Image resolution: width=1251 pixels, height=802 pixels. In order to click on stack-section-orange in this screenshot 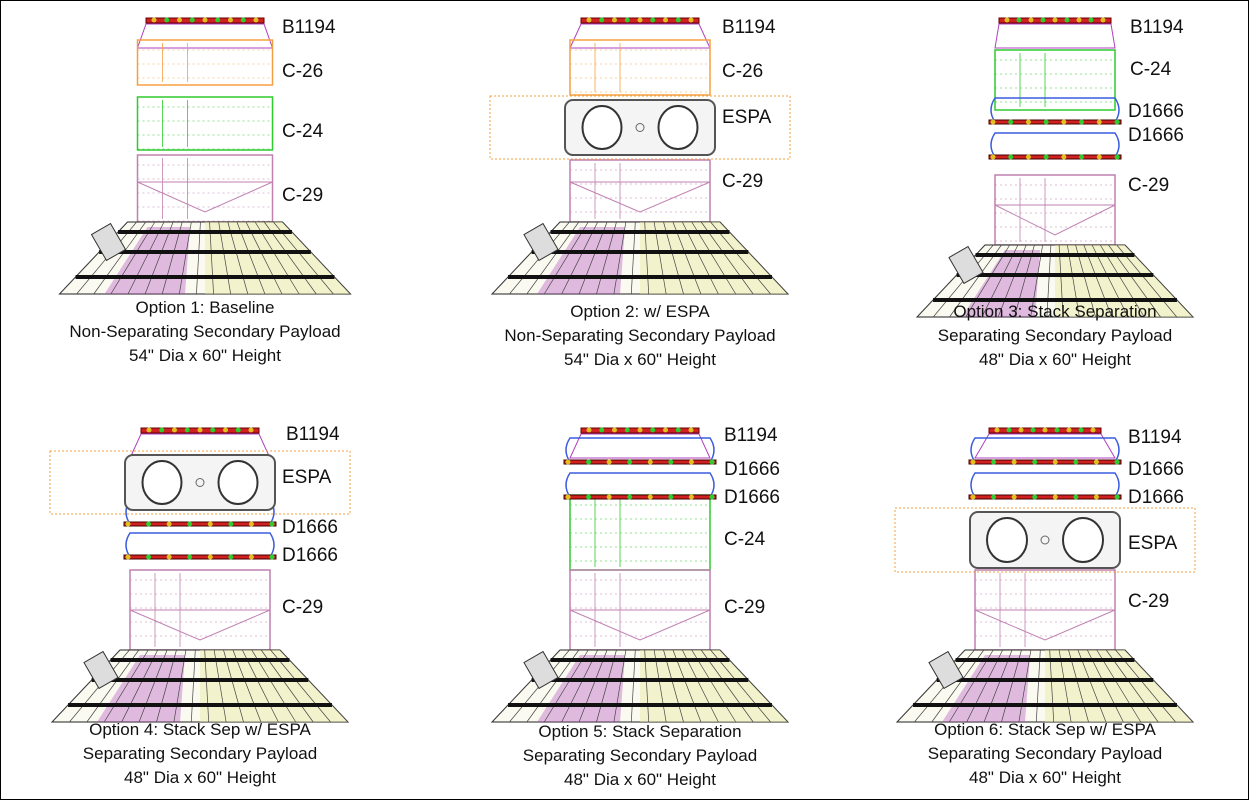, I will do `click(640, 67)`.